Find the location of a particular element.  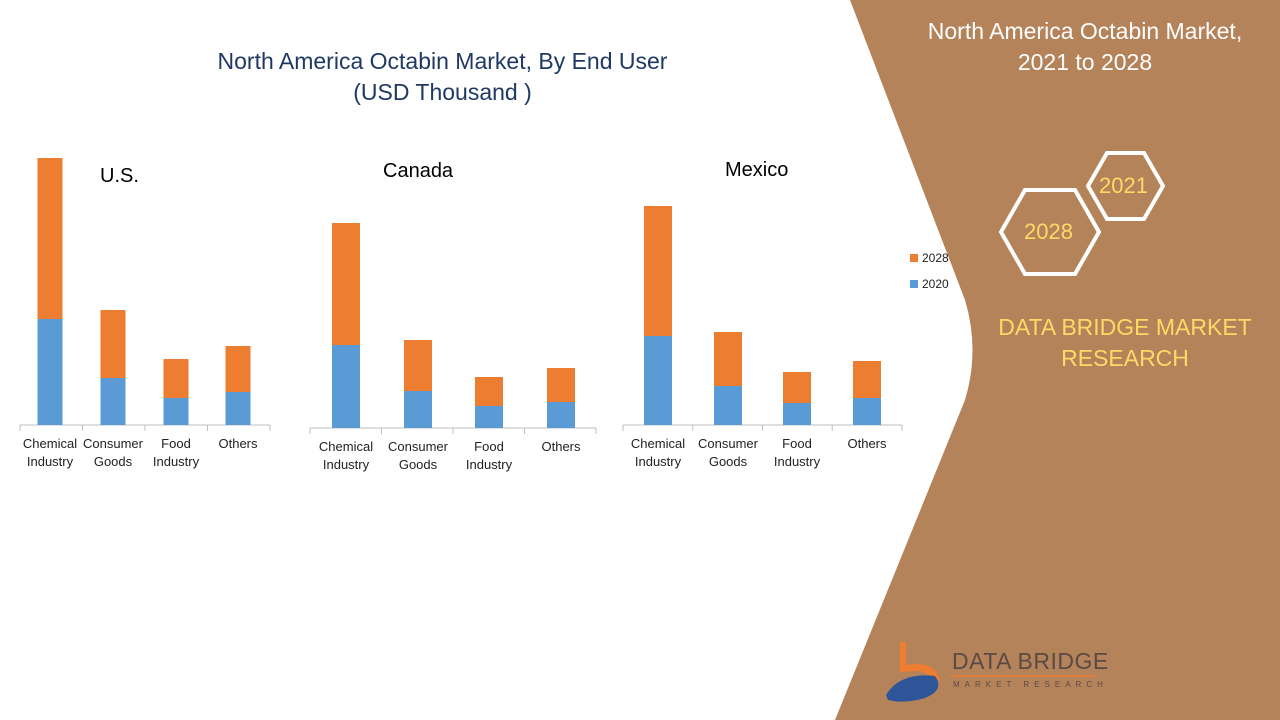

panel-title-canada: Canada is located at coordinates (418, 171).